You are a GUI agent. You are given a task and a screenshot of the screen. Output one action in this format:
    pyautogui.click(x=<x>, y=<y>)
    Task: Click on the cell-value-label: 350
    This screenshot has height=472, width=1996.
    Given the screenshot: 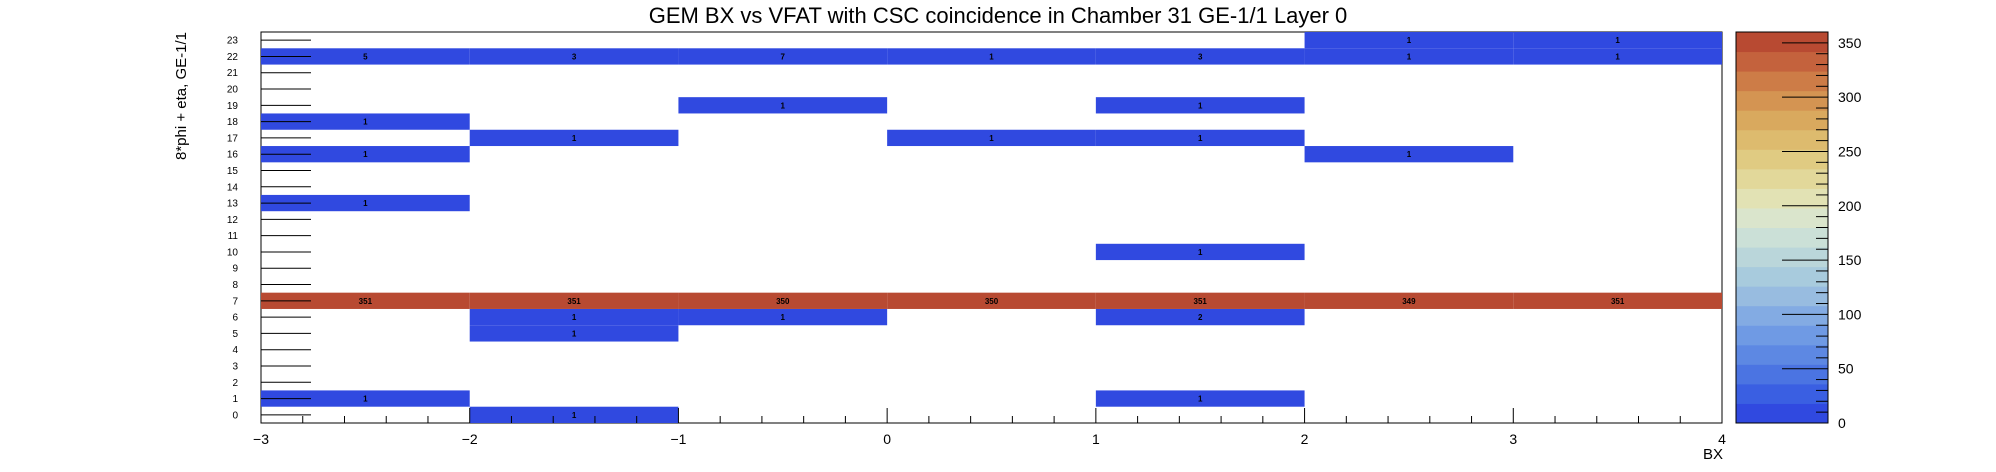 What is the action you would take?
    pyautogui.click(x=992, y=301)
    